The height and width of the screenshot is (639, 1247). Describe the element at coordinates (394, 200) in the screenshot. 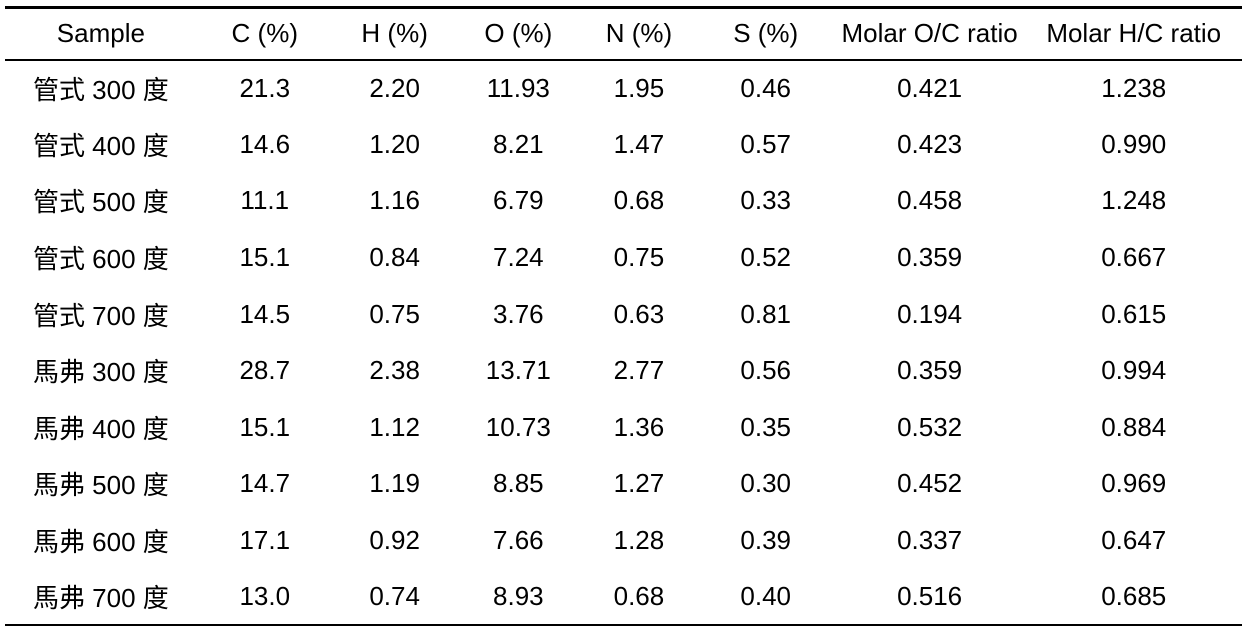

I see `cell-h-percent: 1.16` at that location.